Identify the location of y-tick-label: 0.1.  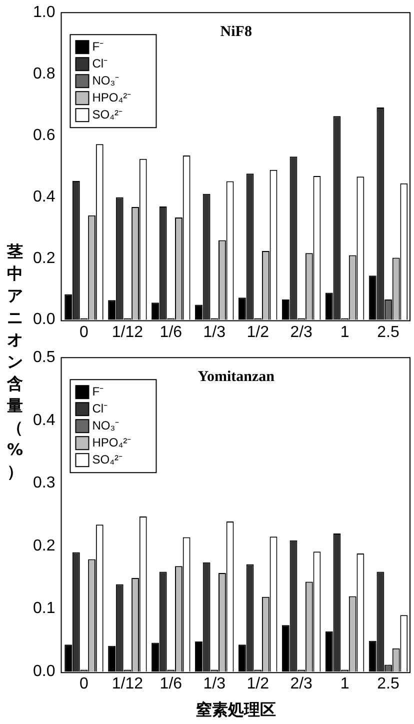
(44, 609).